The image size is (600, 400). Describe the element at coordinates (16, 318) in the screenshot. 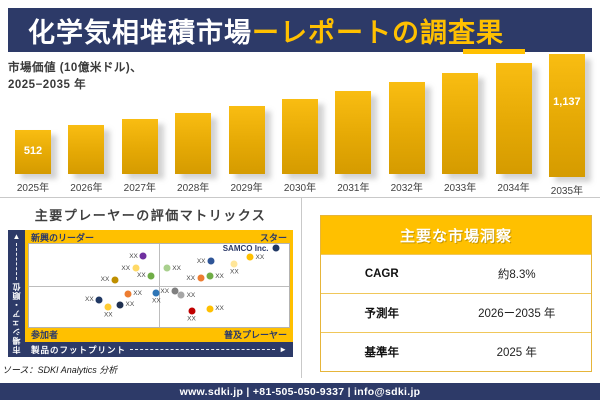

I see `y-axis-label: 市場シェア・順位` at that location.